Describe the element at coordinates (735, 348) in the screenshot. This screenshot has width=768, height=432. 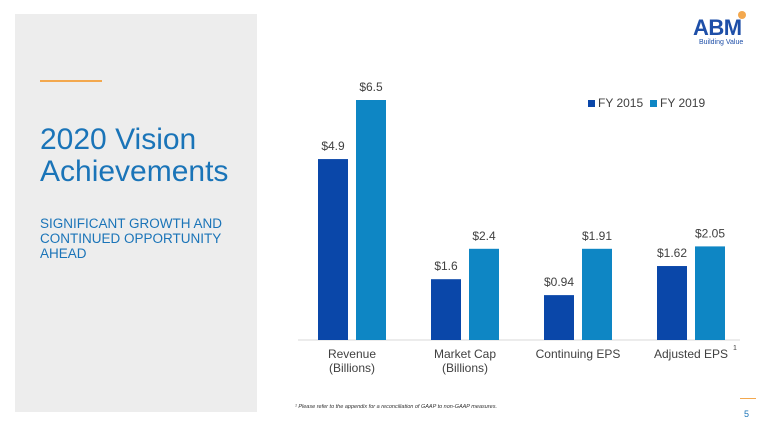
I see `category-superscript: 1` at that location.